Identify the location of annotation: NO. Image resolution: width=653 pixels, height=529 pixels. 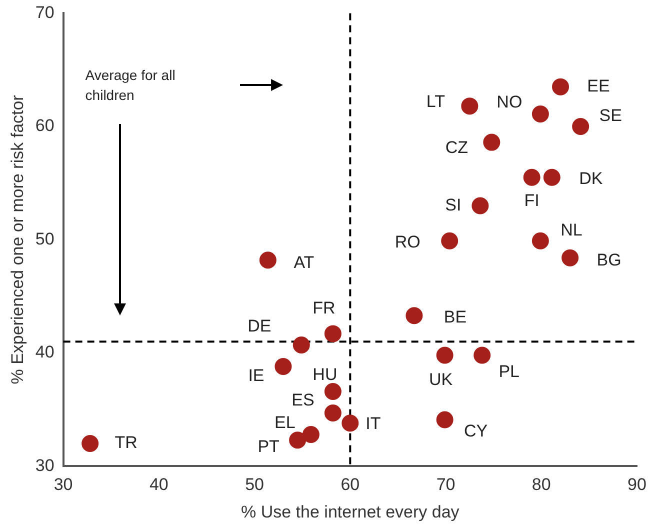
(509, 102).